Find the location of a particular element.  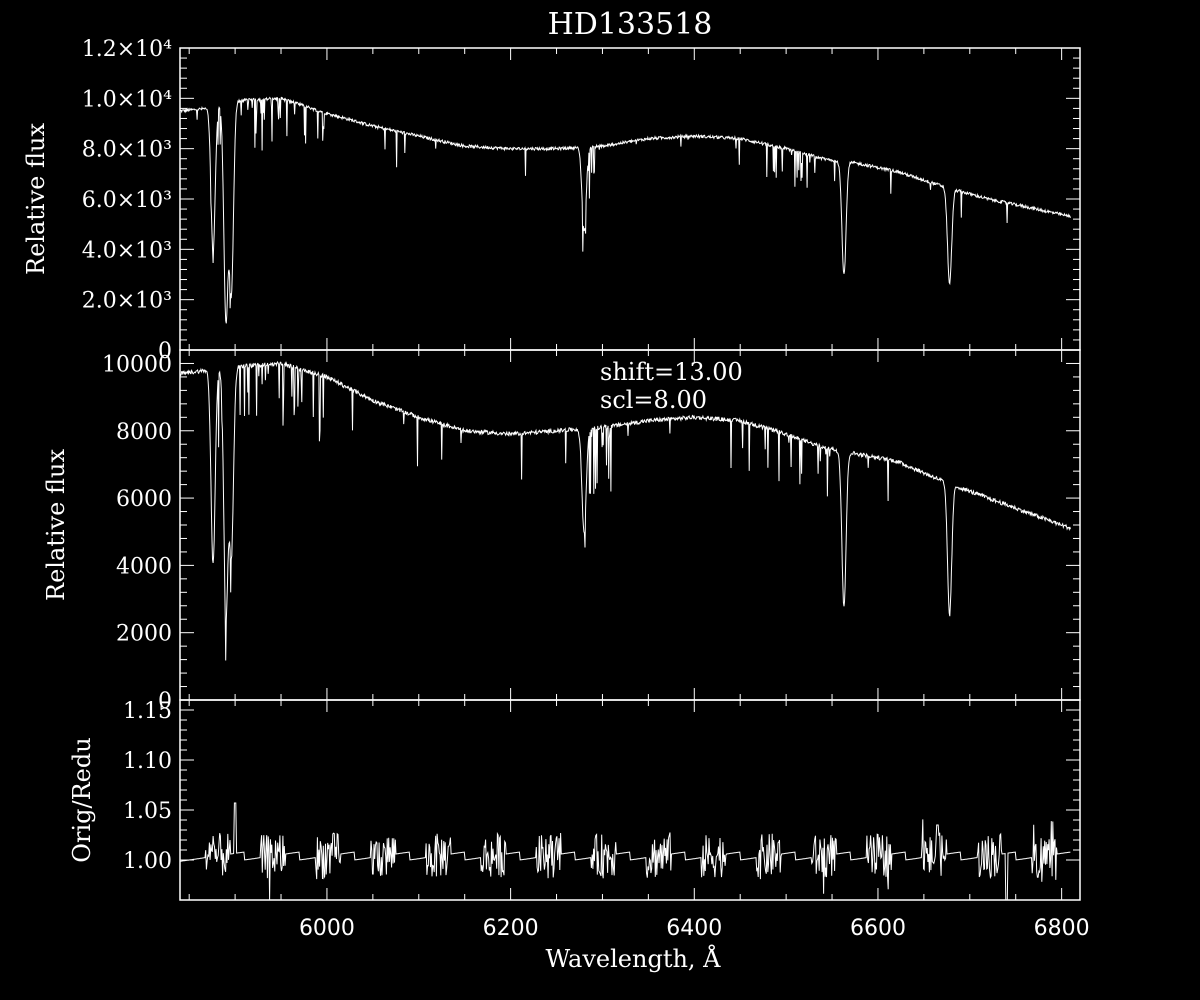

x-tick-label: 6600 is located at coordinates (878, 928).